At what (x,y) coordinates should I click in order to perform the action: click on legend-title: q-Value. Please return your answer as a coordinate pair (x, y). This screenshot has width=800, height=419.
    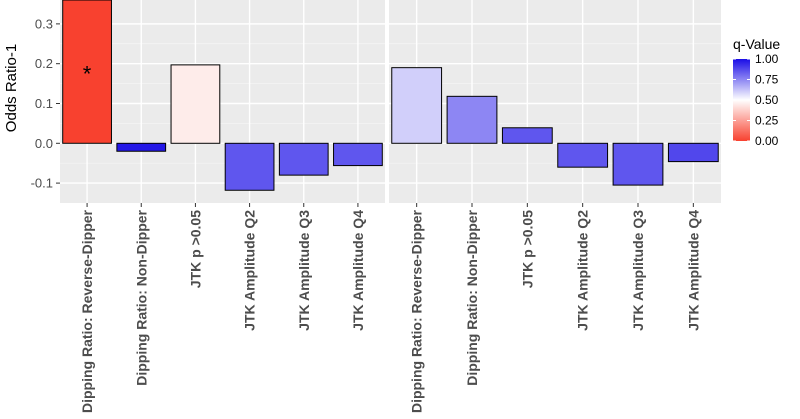
    Looking at the image, I should click on (756, 44).